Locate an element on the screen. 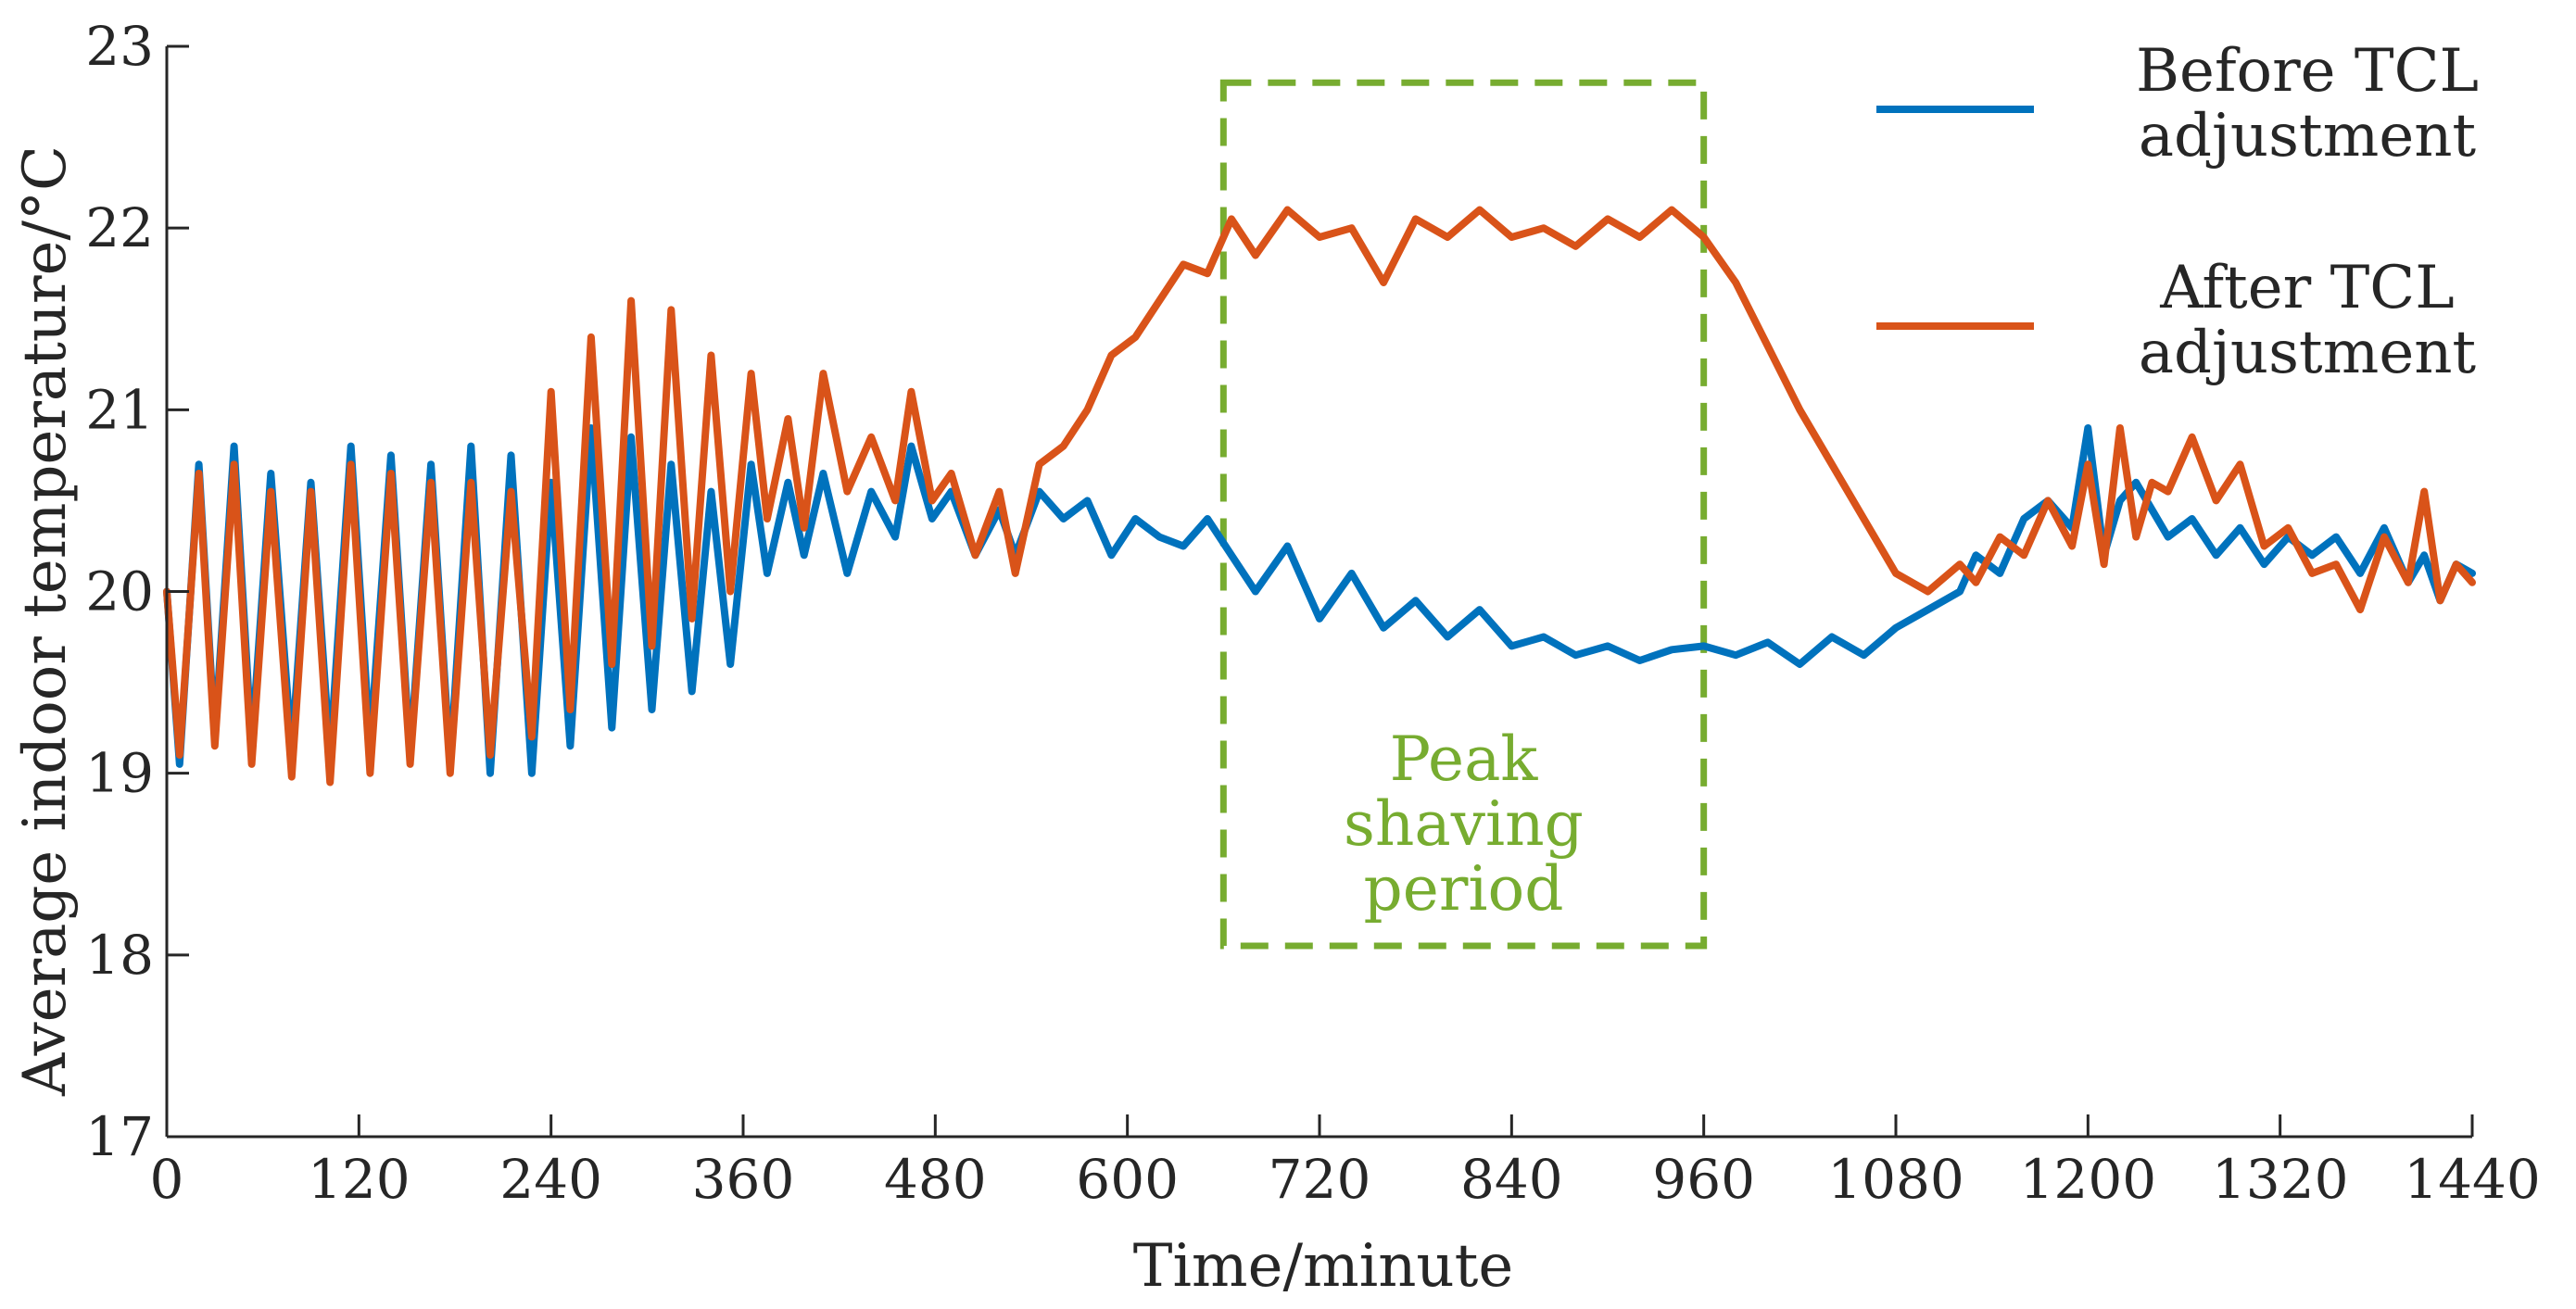 Image resolution: width=2576 pixels, height=1309 pixels. x-tick-label: 960 is located at coordinates (1704, 1179).